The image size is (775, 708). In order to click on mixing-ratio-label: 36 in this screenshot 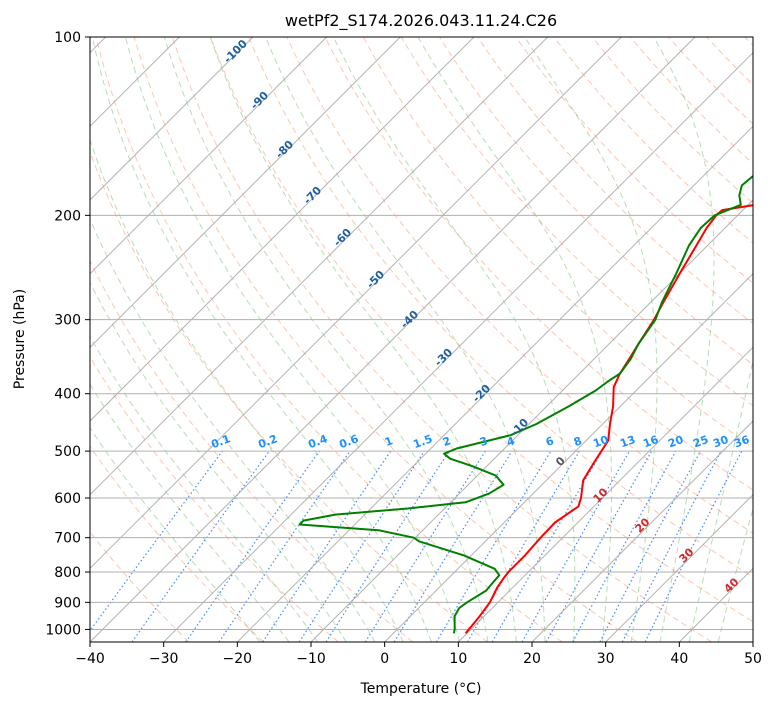, I will do `click(741, 442)`.